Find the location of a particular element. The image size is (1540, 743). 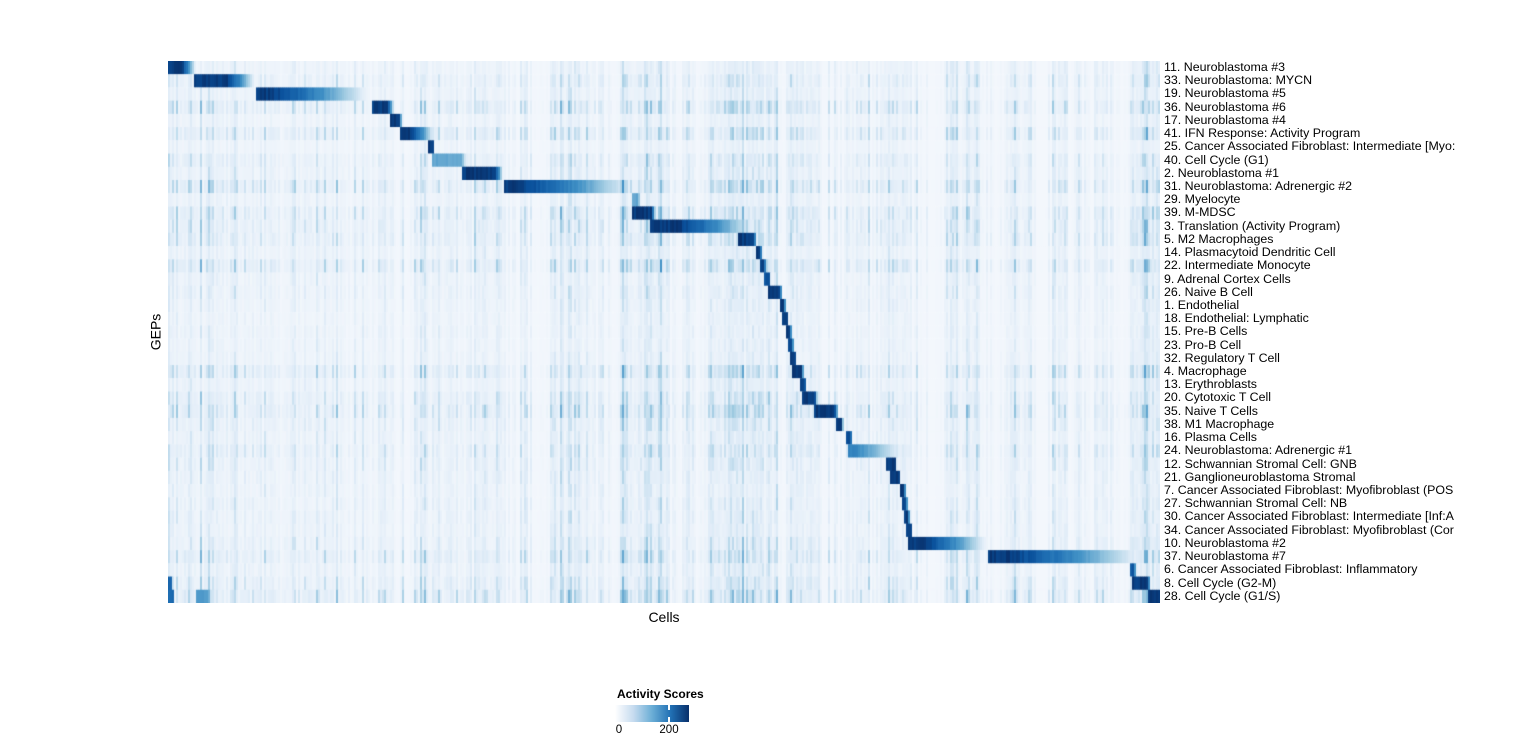

row-label: 11. Neuroblastoma #3 is located at coordinates (1224, 67).